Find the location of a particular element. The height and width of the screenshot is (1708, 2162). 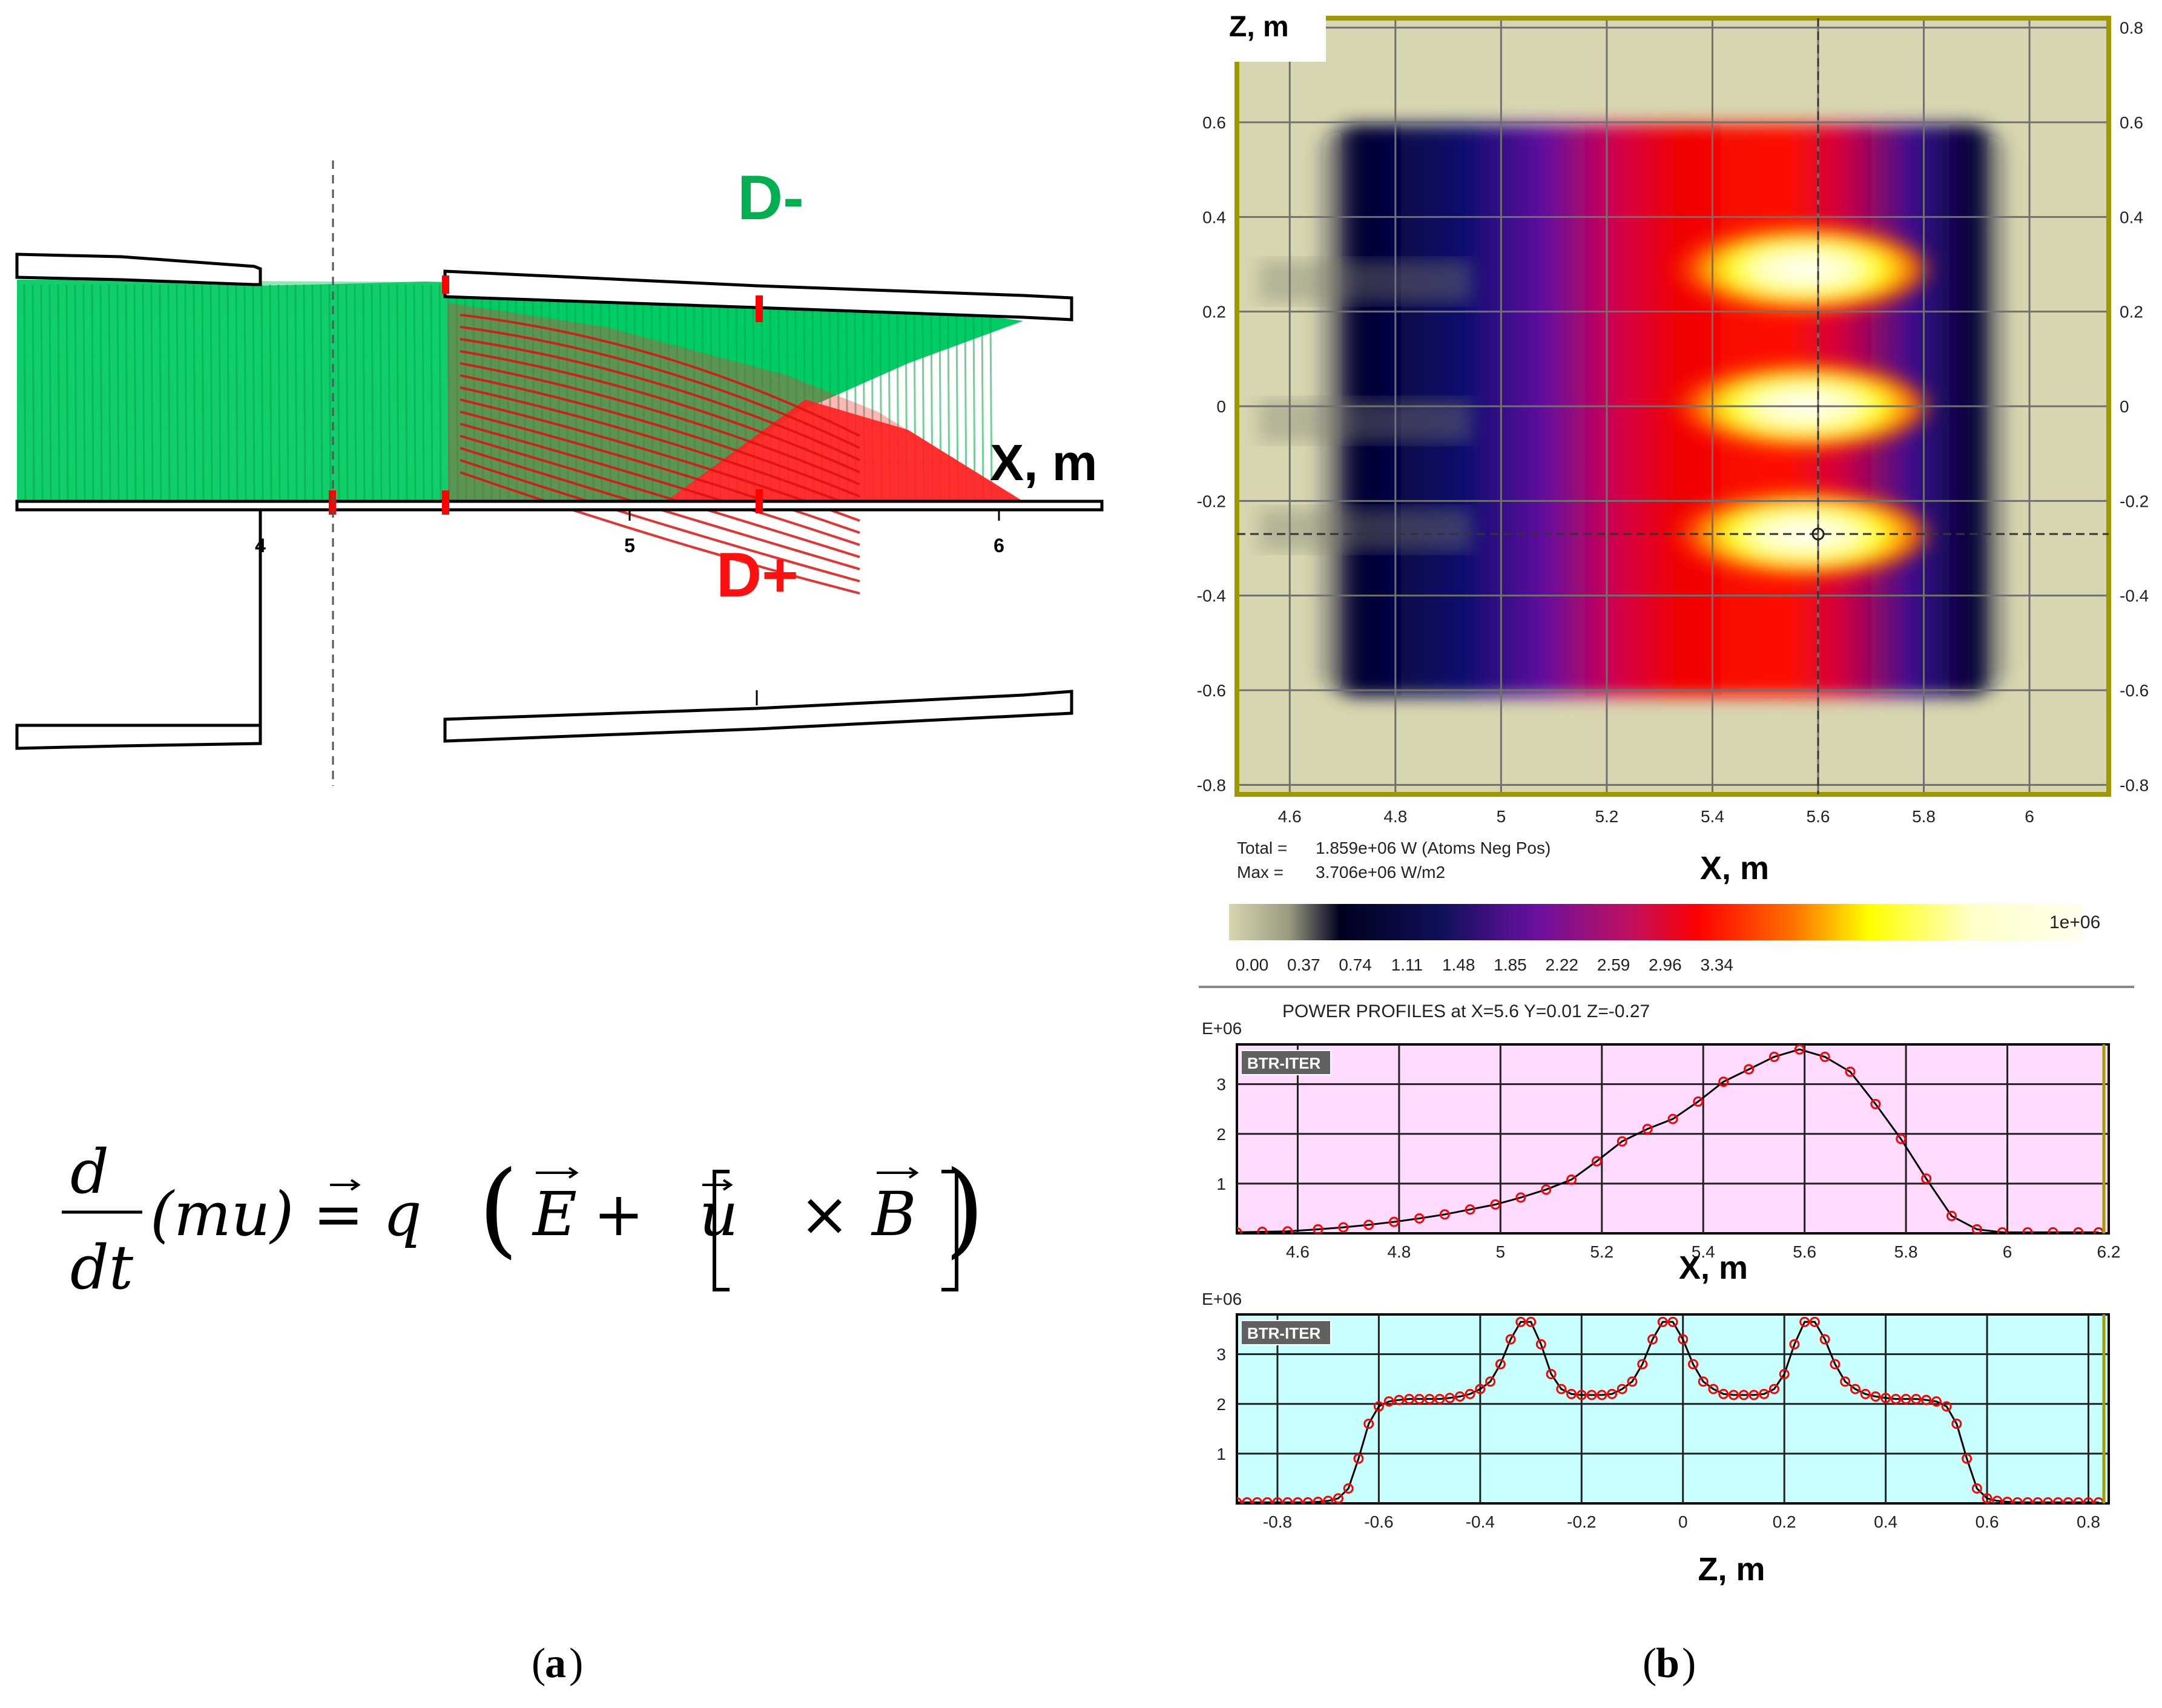

x-tick: 6 is located at coordinates (2007, 1251).